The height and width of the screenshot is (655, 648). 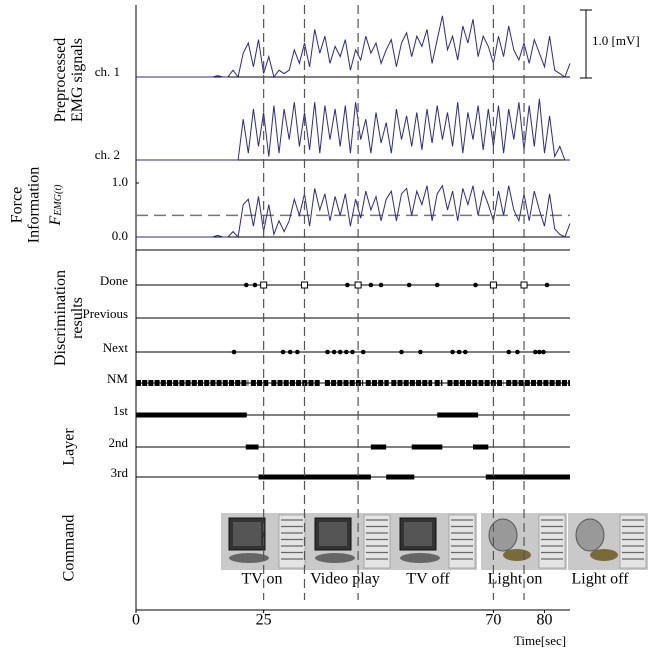 I want to click on x-tick-label: 80, so click(x=544, y=620).